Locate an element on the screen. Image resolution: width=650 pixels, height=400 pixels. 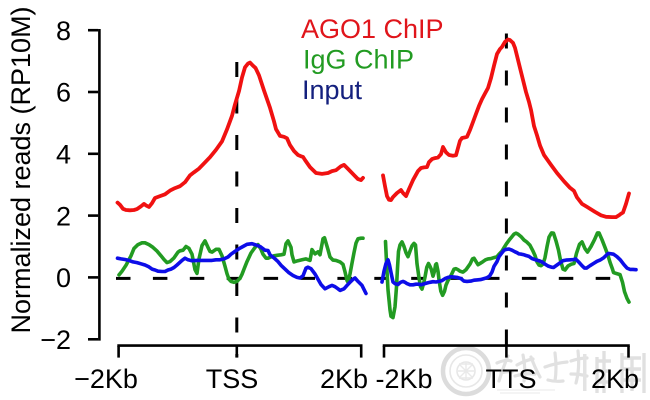
svg-text: Normalized reads (RP10M) is located at coordinates (21, 169).